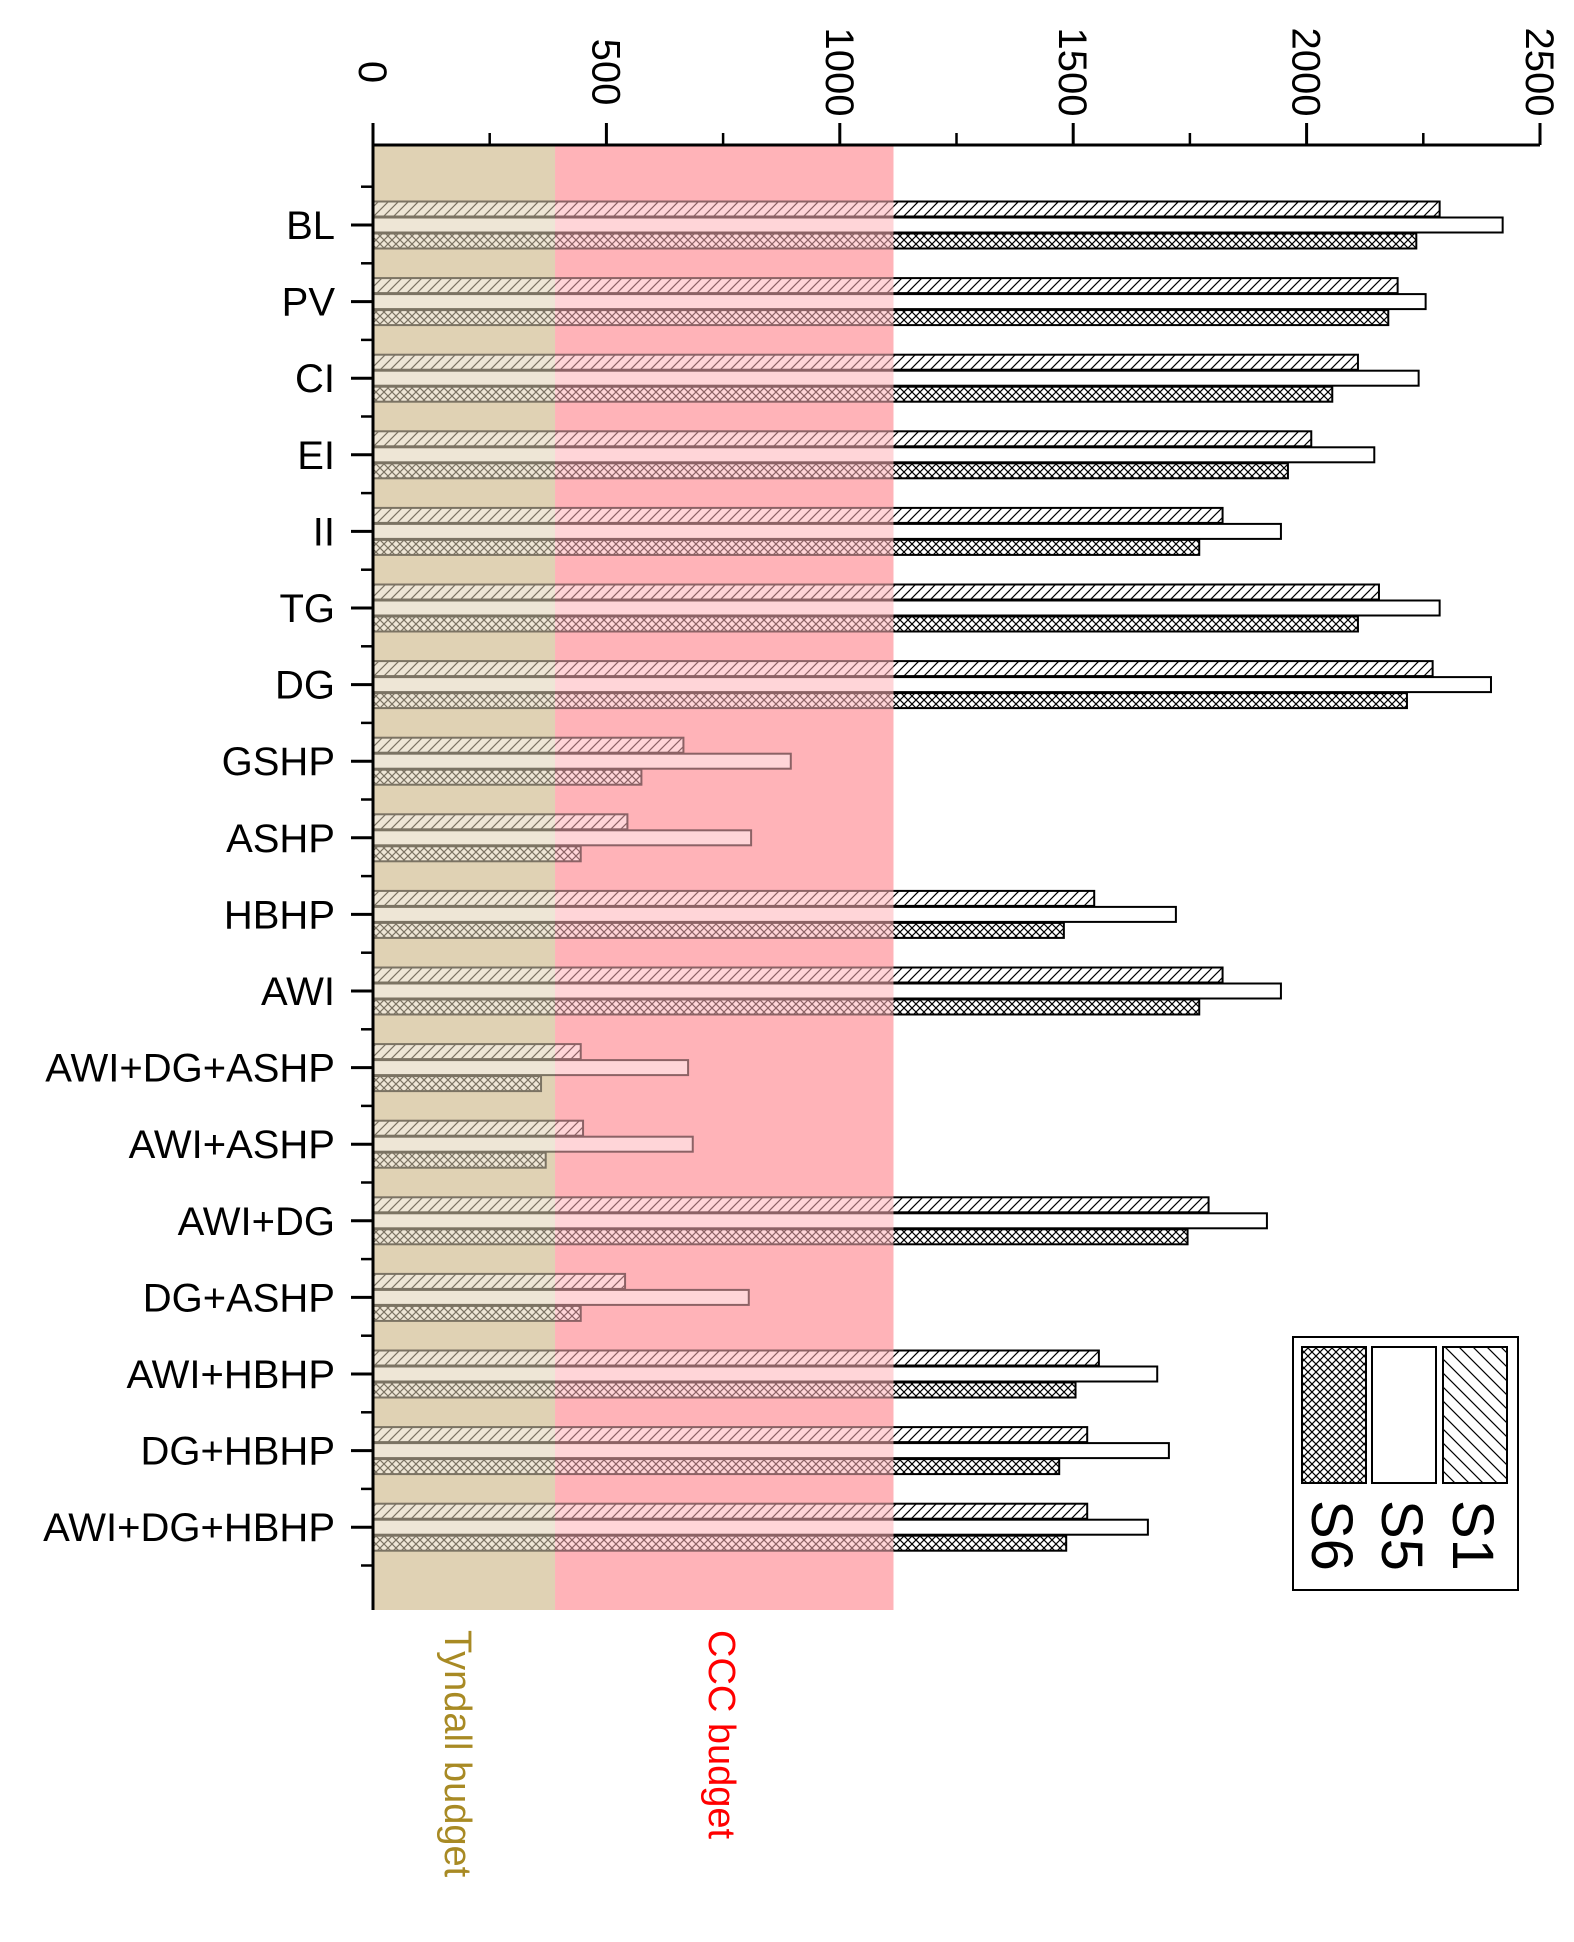 The width and height of the screenshot is (1574, 1942). What do you see at coordinates (1334, 1415) in the screenshot?
I see `legend-swatch-s6` at bounding box center [1334, 1415].